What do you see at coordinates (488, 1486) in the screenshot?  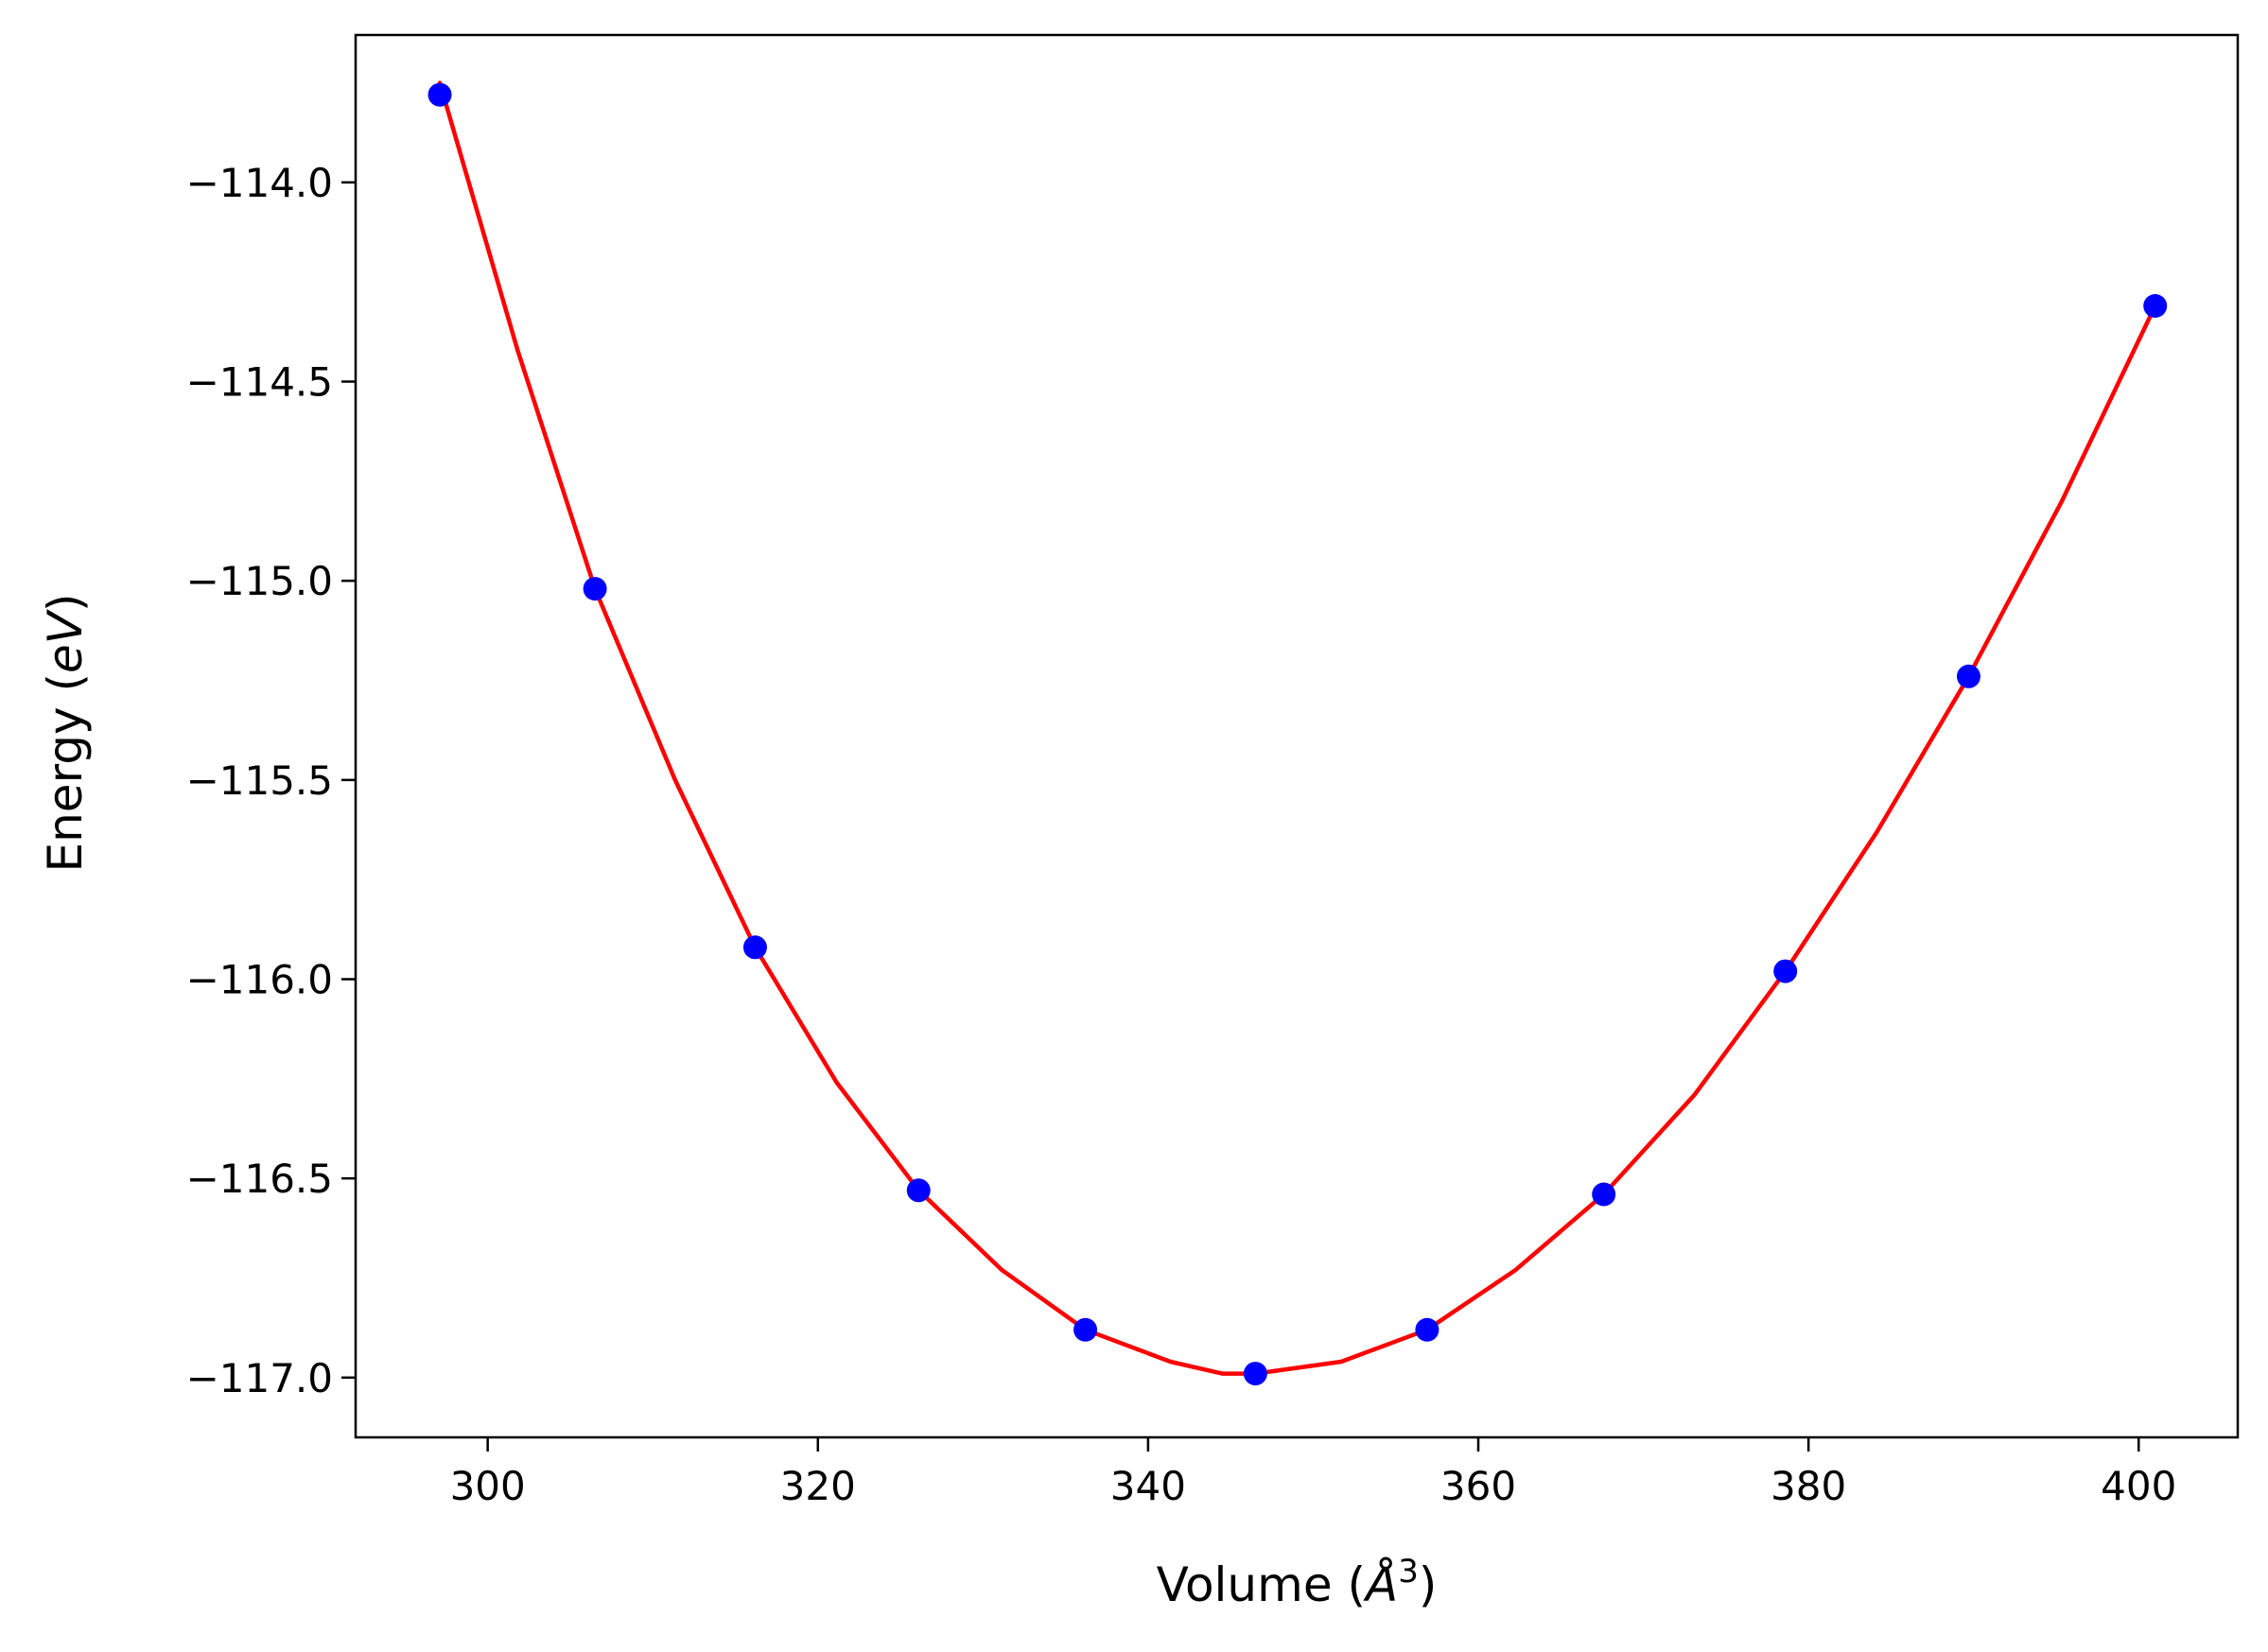 I see `x-tick-label: 300` at bounding box center [488, 1486].